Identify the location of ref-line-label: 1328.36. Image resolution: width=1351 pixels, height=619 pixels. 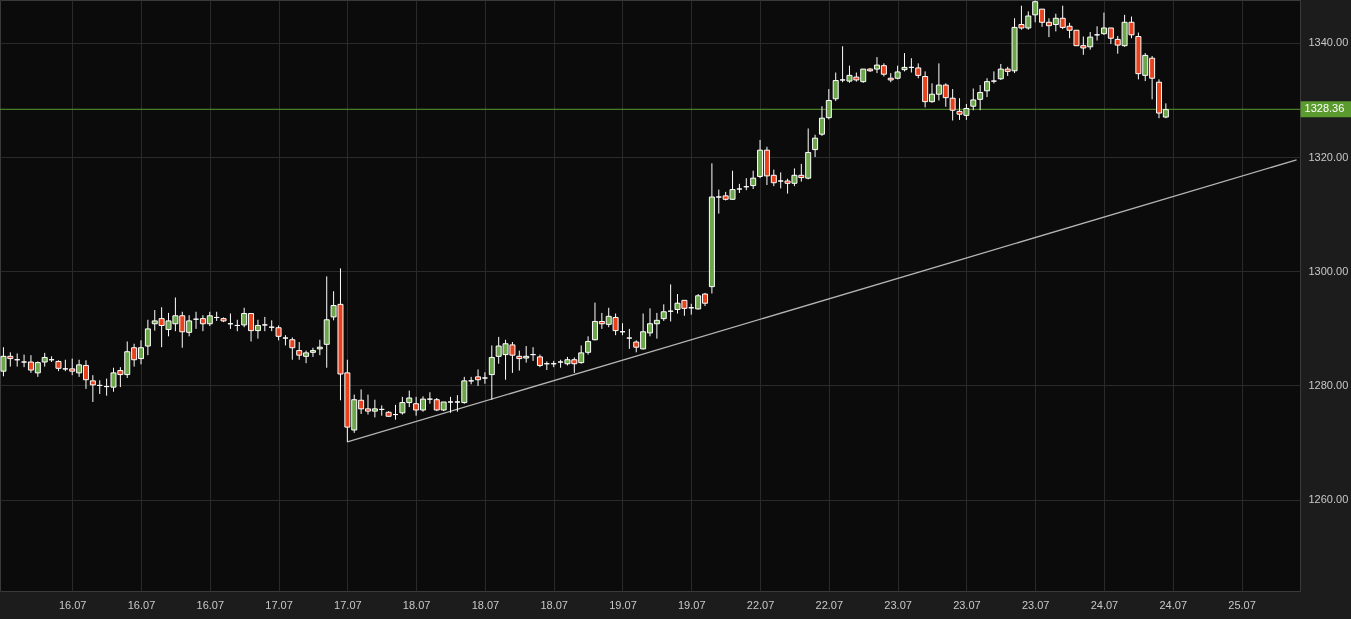
(1324, 108).